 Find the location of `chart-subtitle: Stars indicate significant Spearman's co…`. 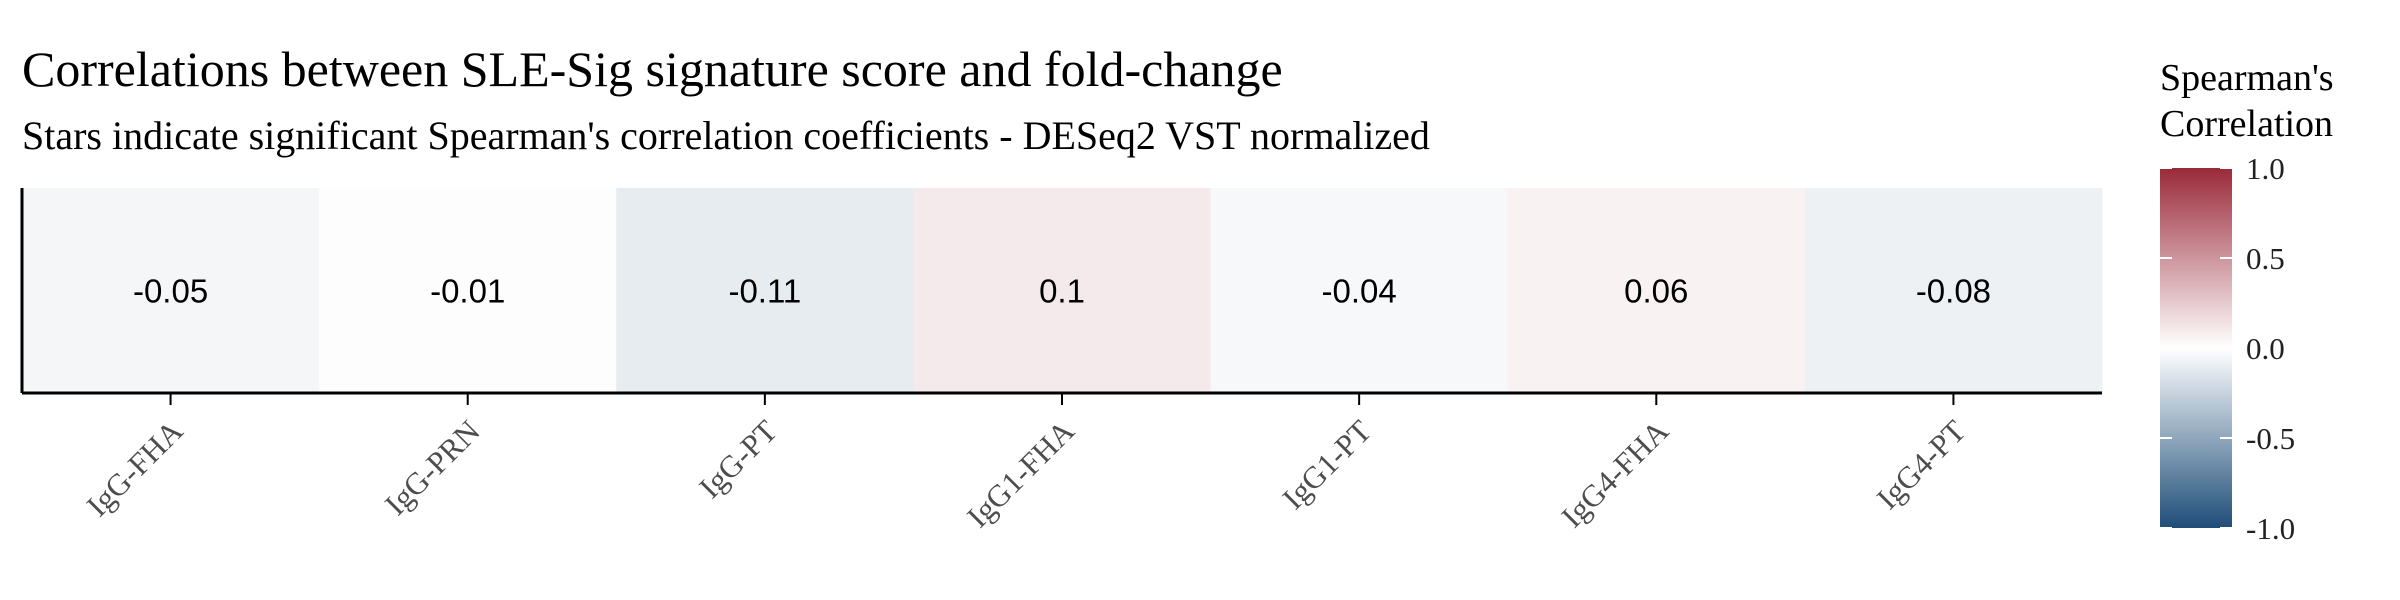

chart-subtitle: Stars indicate significant Spearman's co… is located at coordinates (726, 135).